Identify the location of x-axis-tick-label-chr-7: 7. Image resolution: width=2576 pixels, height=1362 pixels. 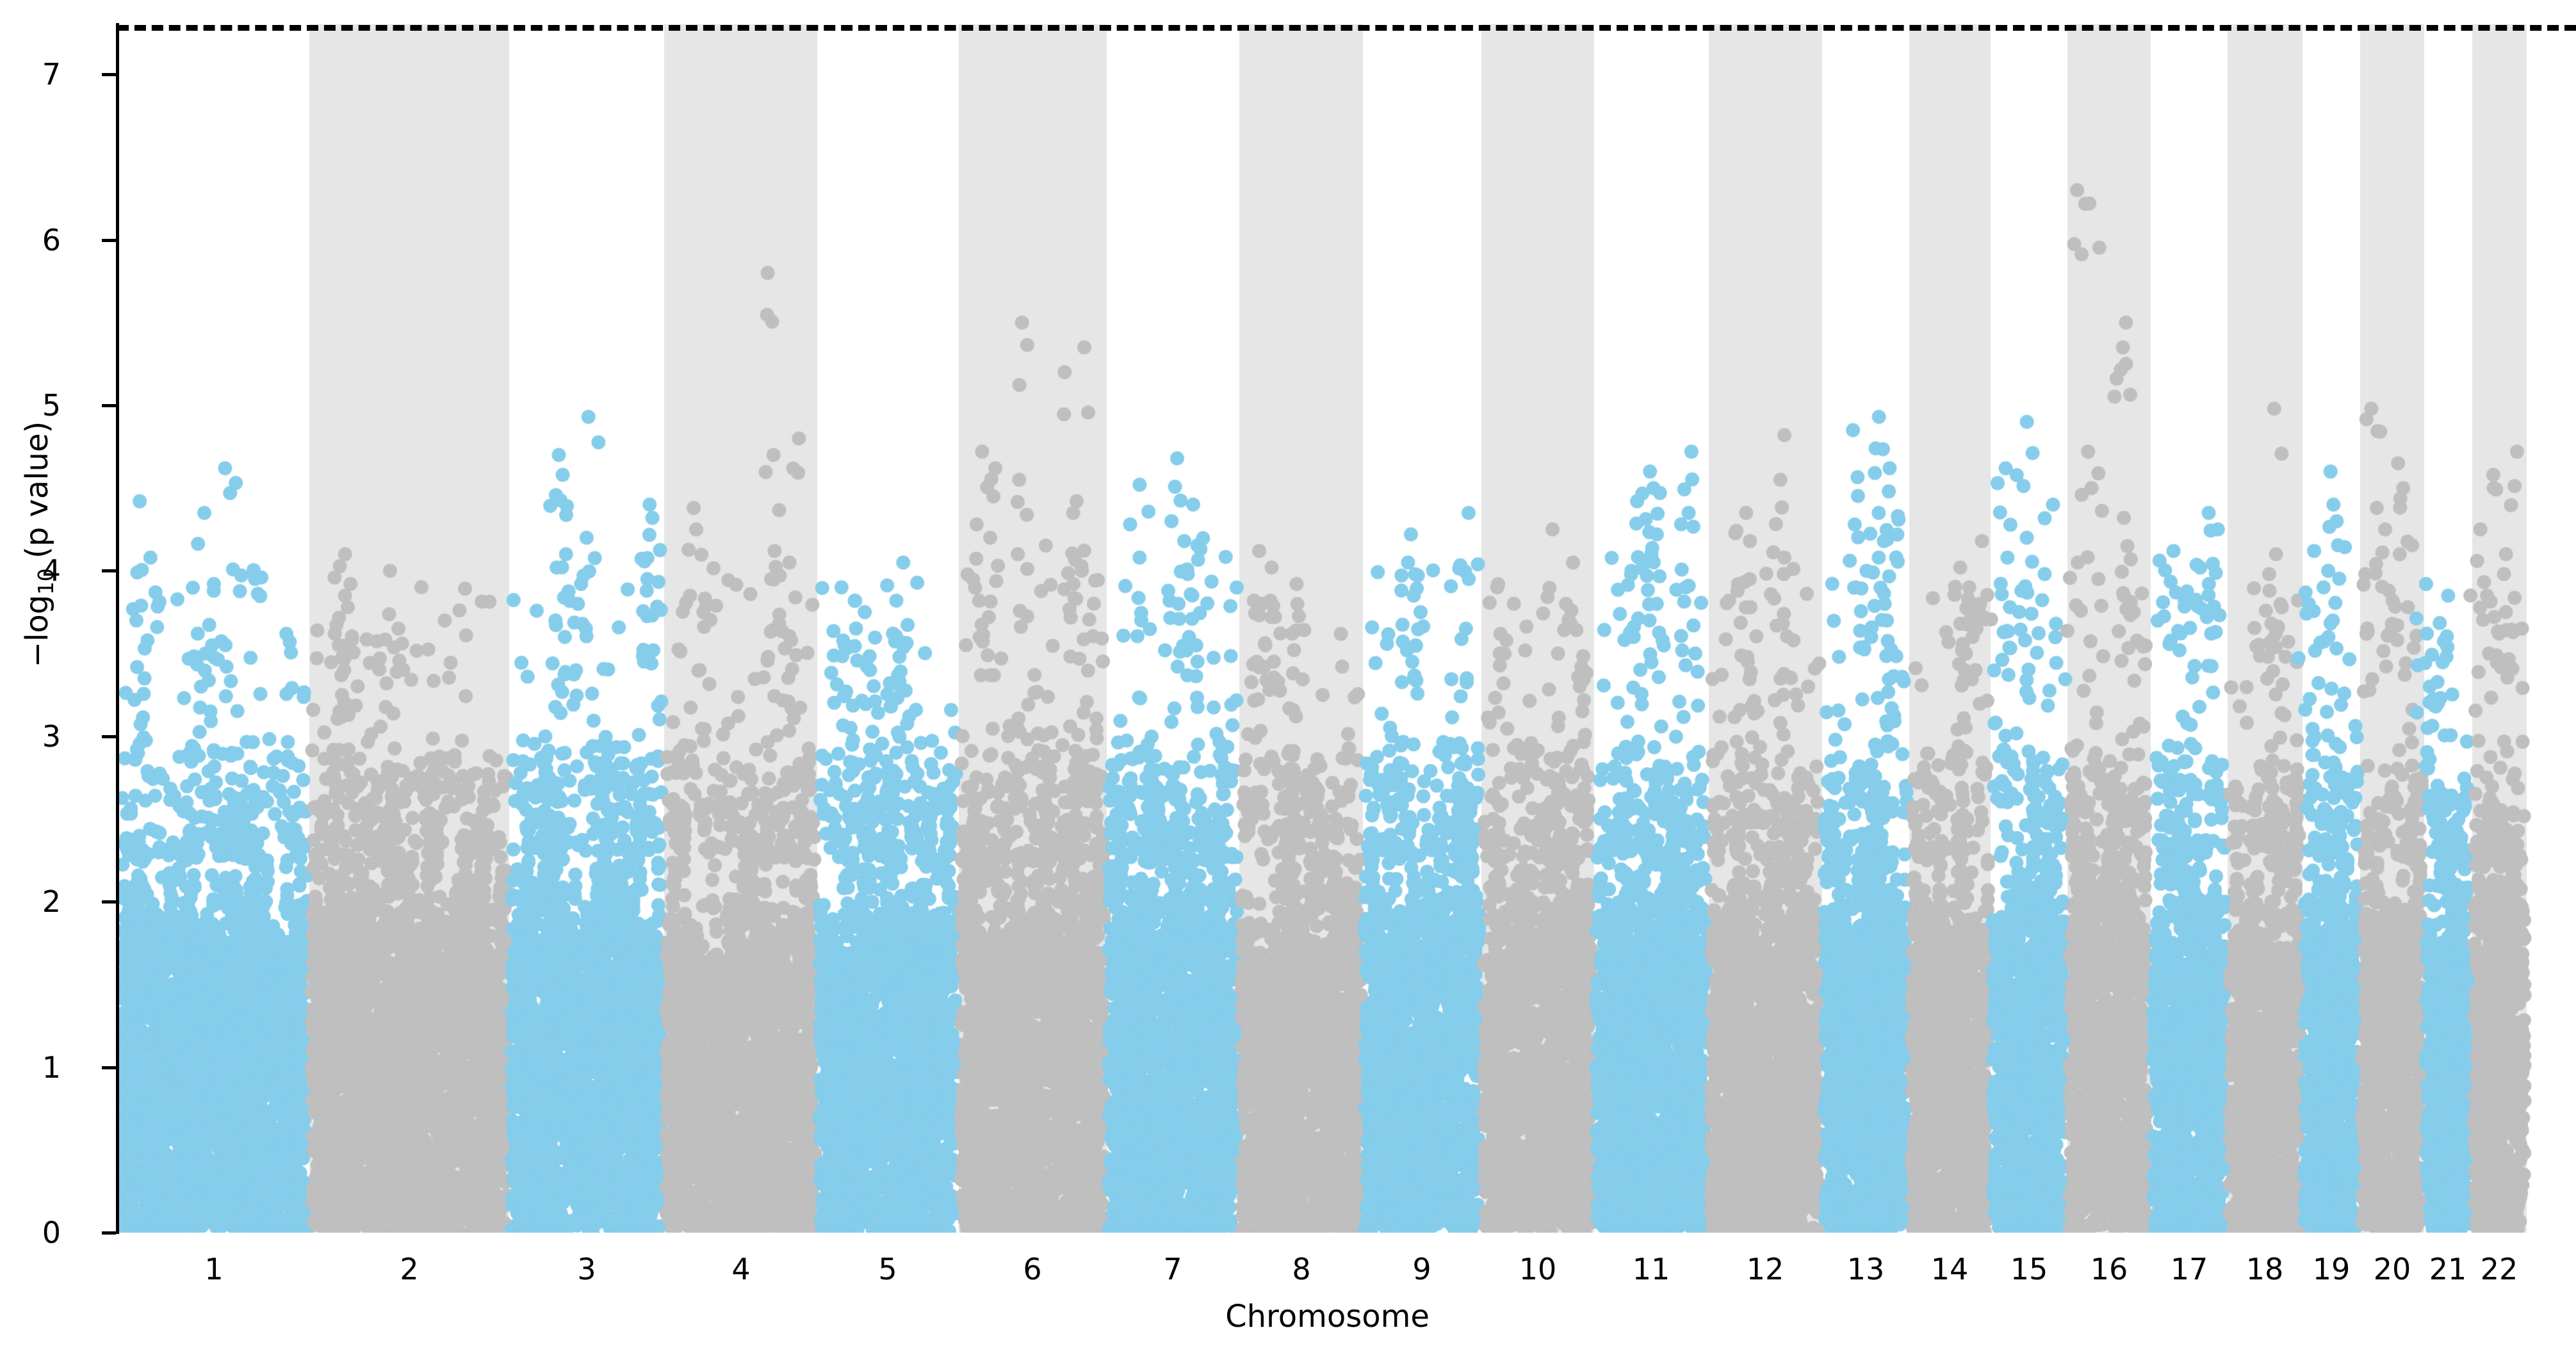
(1172, 1269).